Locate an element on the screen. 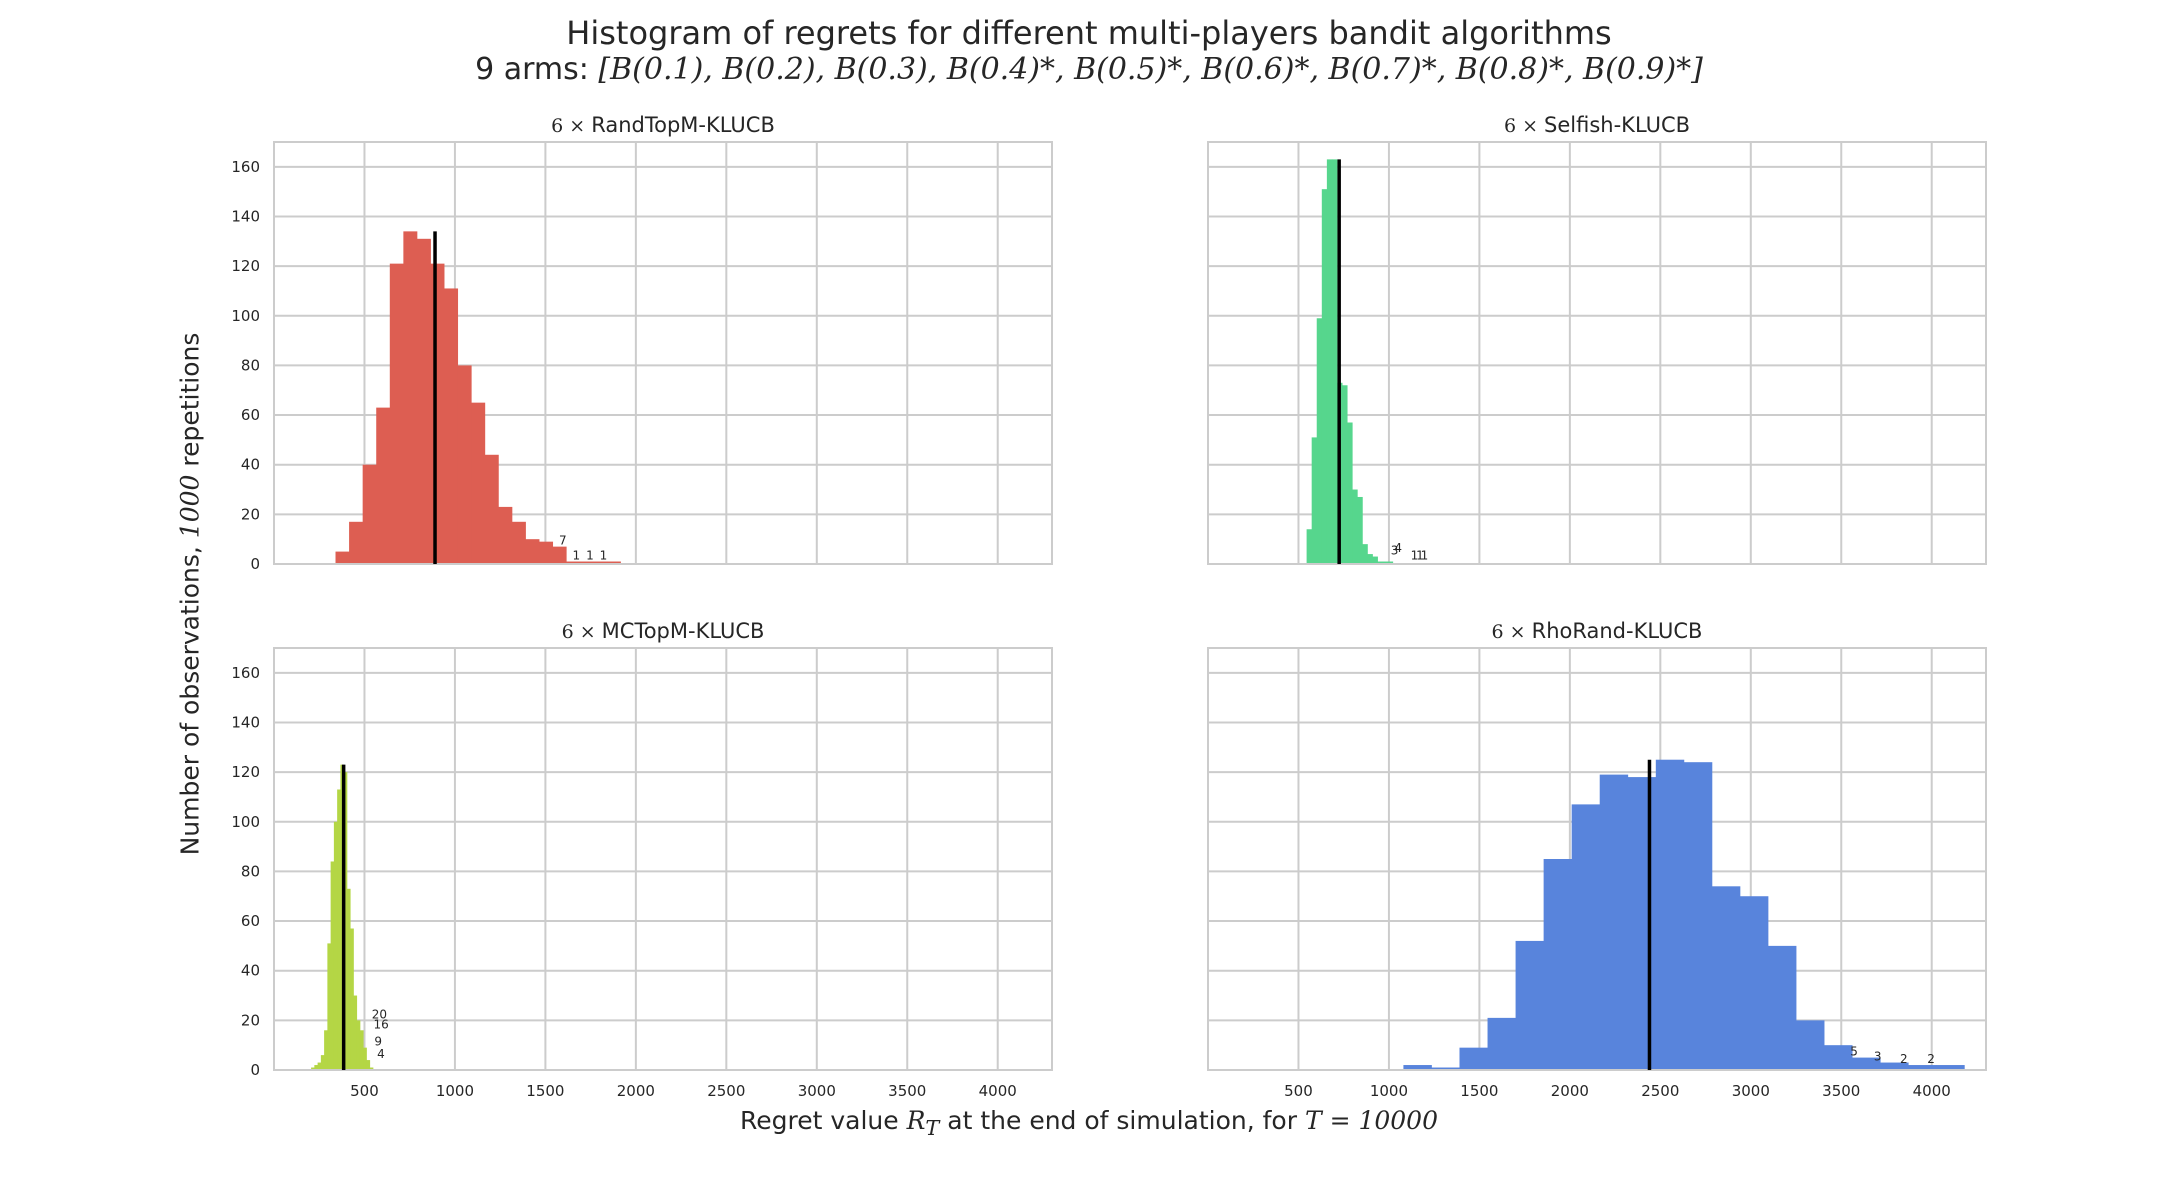  subplot-title-name: RandTopM-KLUCB is located at coordinates (683, 125).